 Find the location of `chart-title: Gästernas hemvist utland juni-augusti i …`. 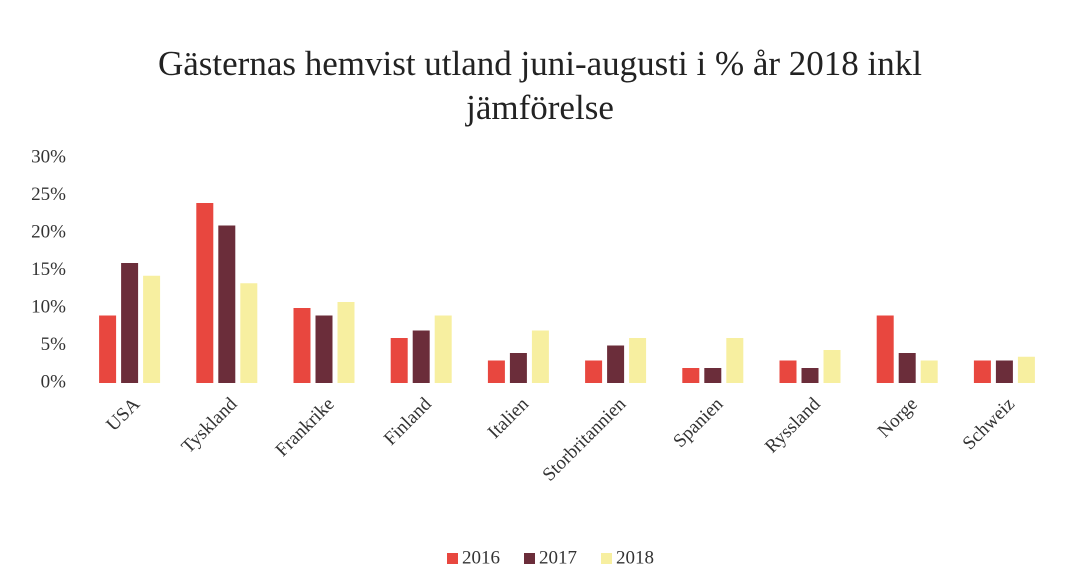

chart-title: Gästernas hemvist utland juni-augusti i … is located at coordinates (540, 85).